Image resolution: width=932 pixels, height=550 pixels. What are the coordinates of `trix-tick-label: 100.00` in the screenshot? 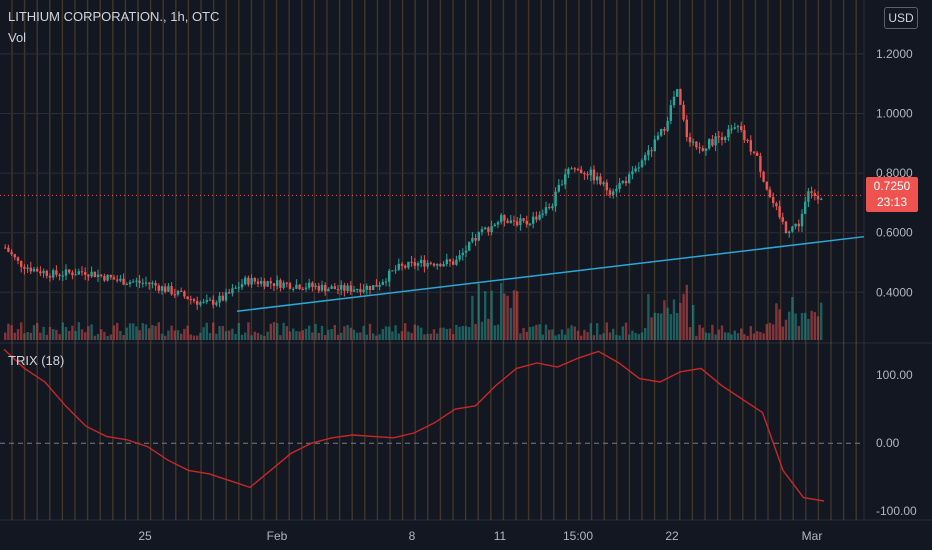 It's located at (894, 375).